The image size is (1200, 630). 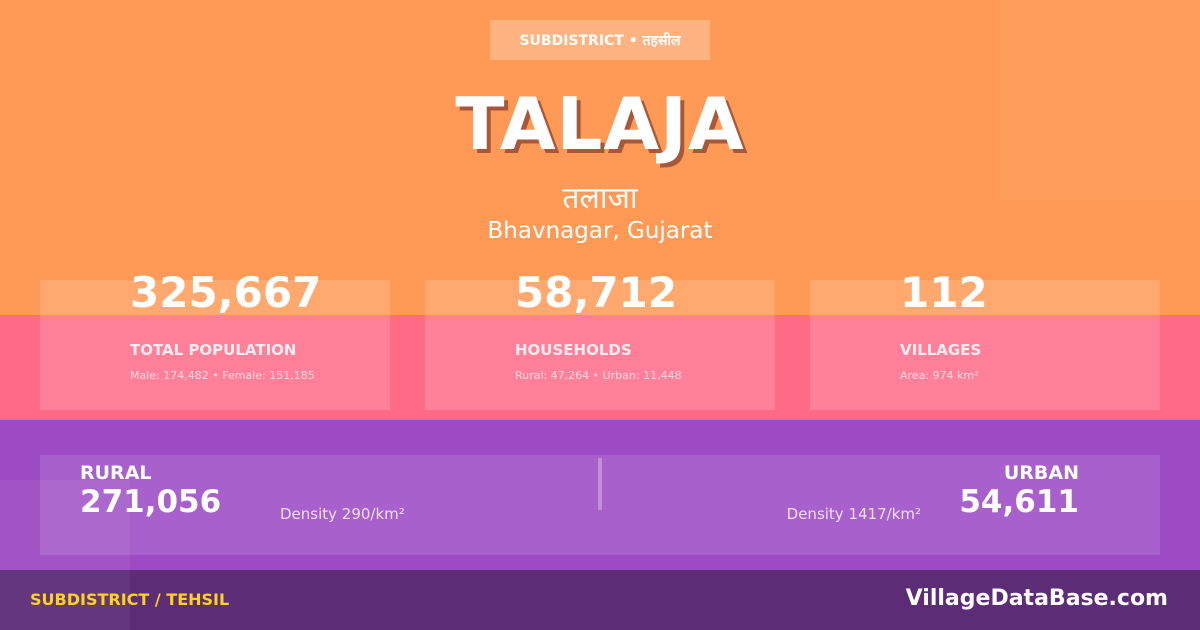 I want to click on decoration, so click(x=65, y=555).